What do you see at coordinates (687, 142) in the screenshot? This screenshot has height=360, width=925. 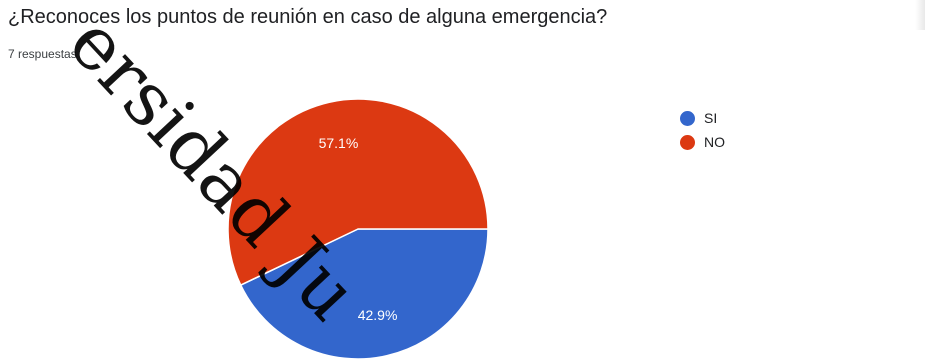 I see `legend-swatch-no` at bounding box center [687, 142].